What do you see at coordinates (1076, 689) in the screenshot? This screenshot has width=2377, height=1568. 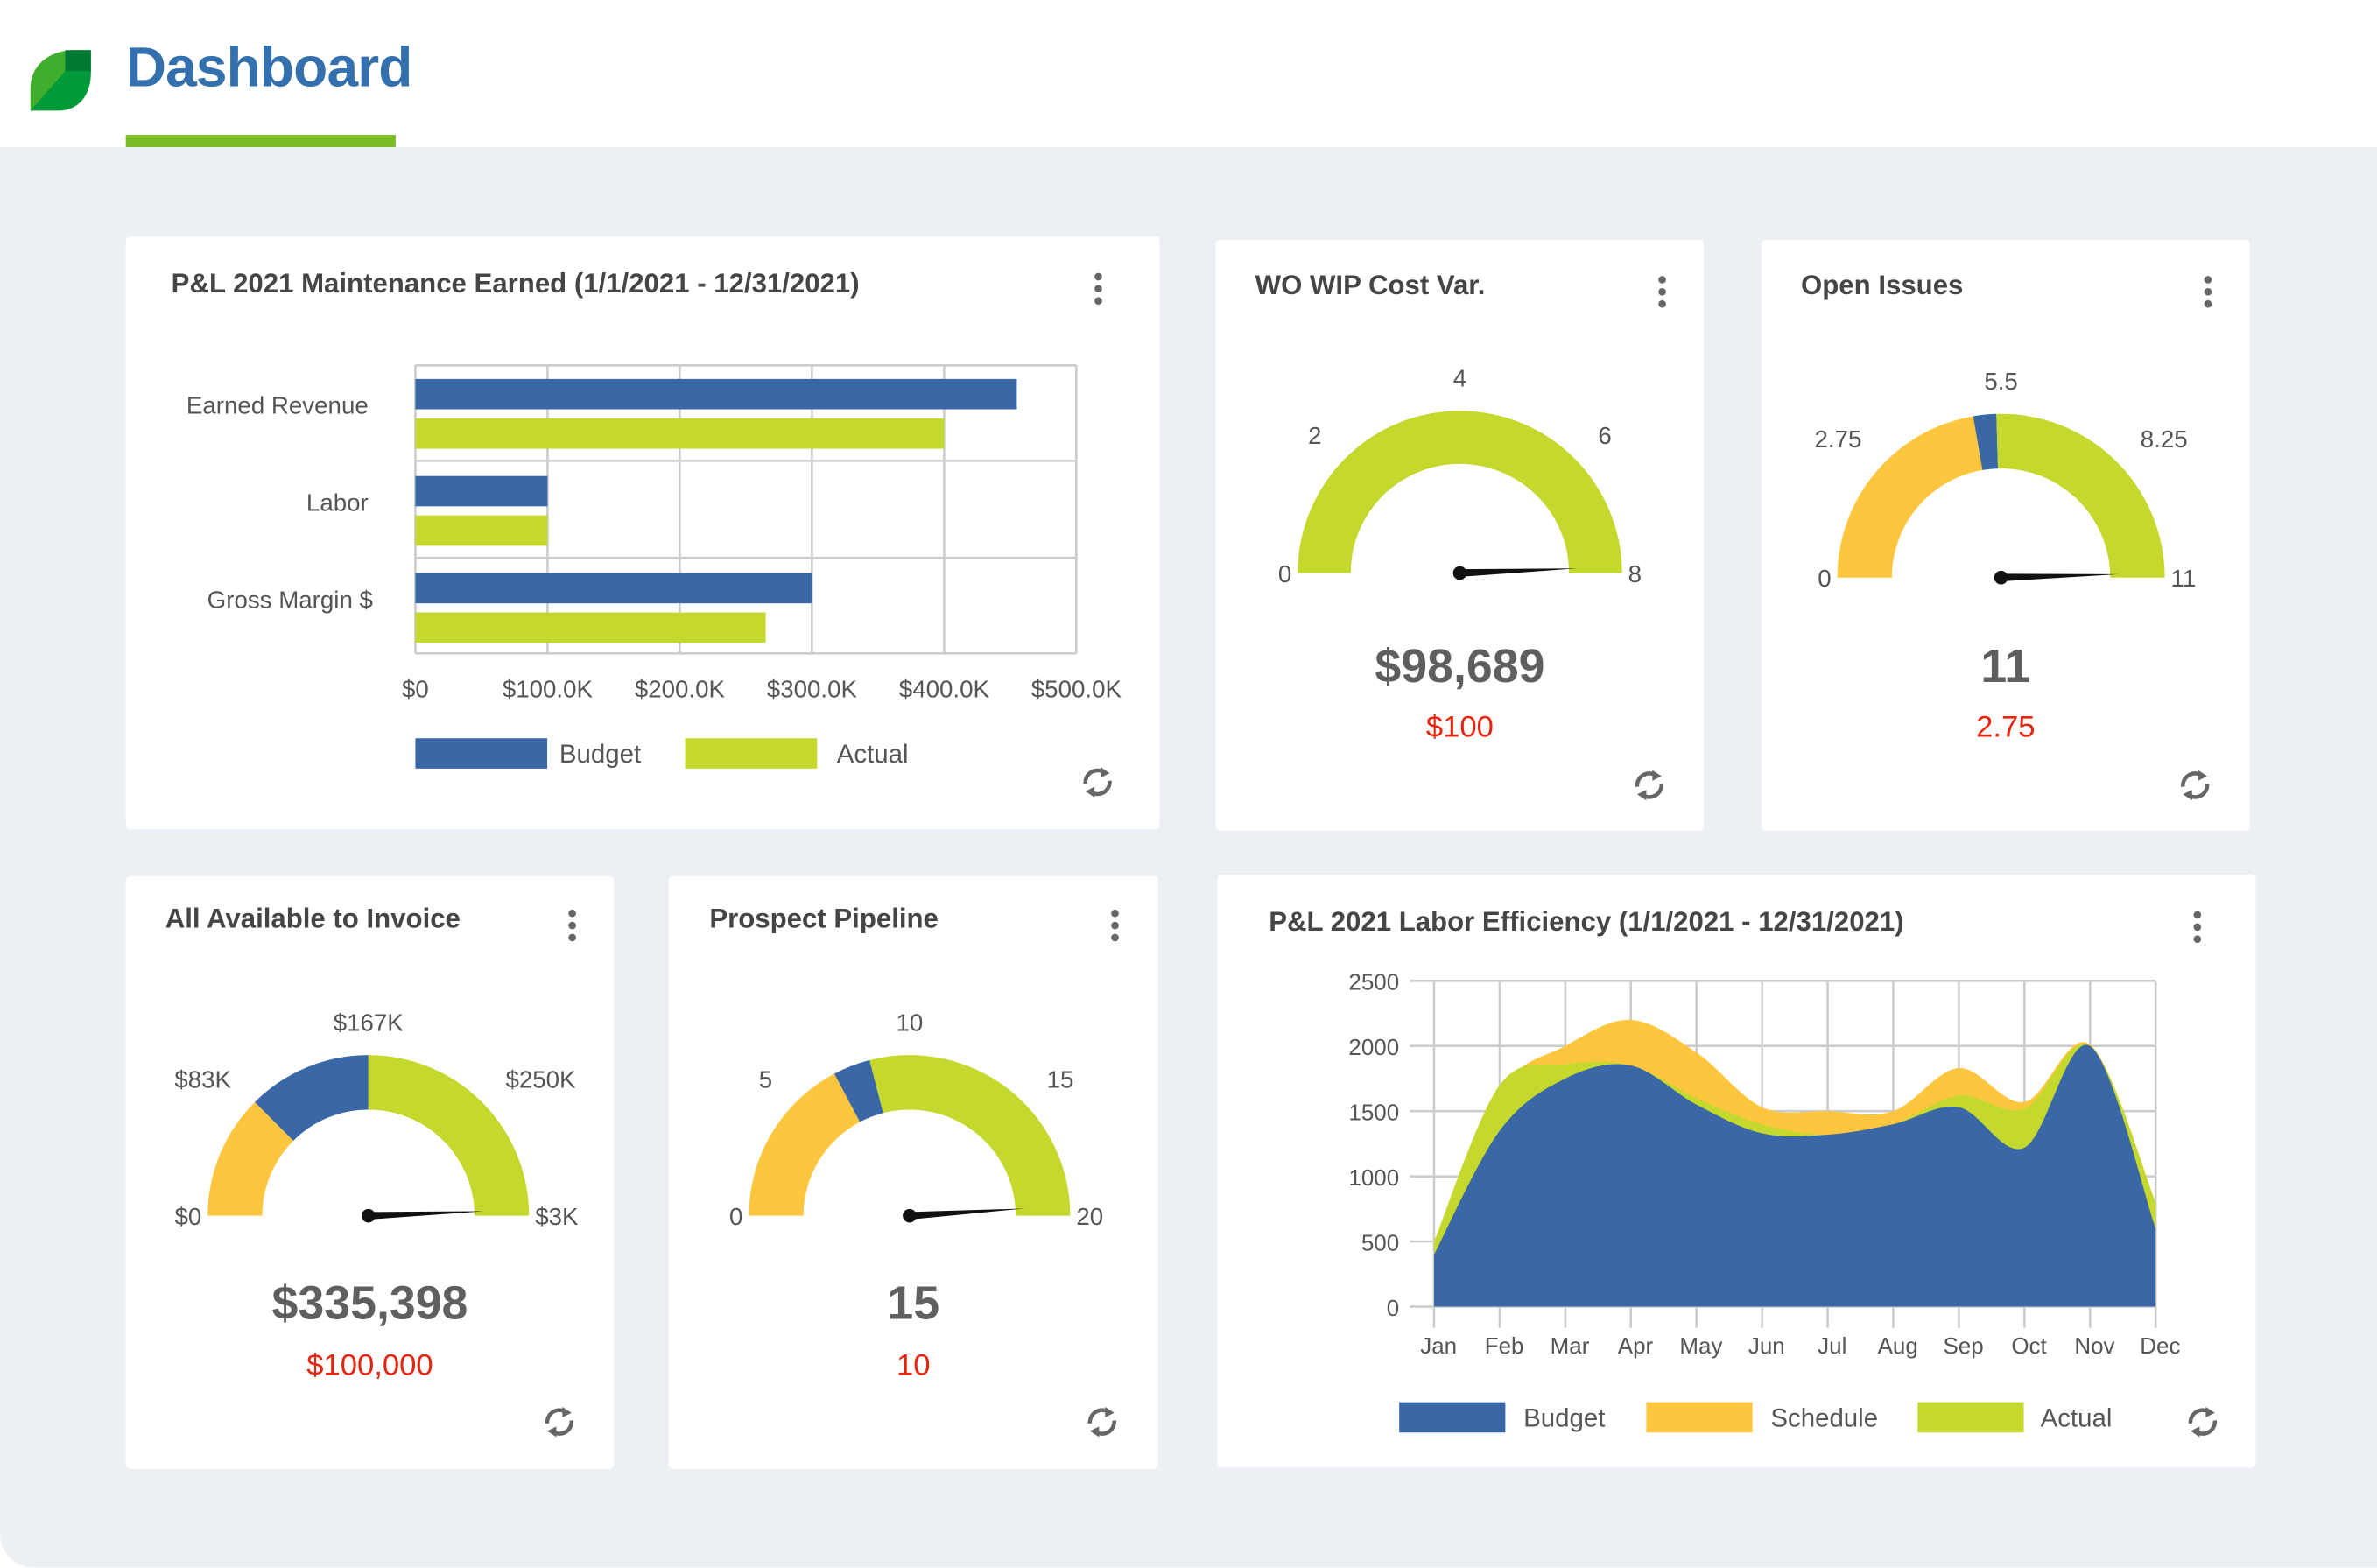 I see `x-tick-label: $500.0K` at bounding box center [1076, 689].